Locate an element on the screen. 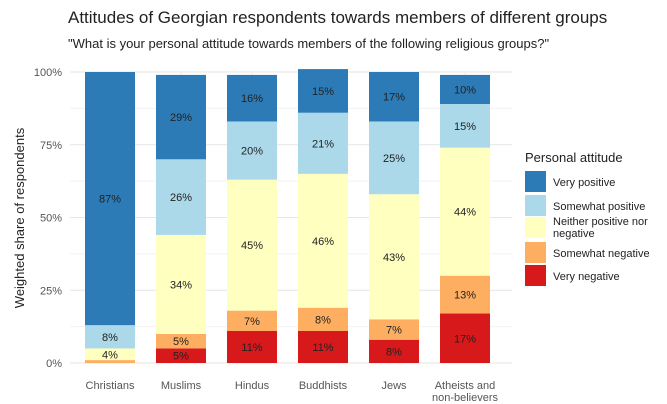 The height and width of the screenshot is (404, 667). data-label: 13% is located at coordinates (465, 296).